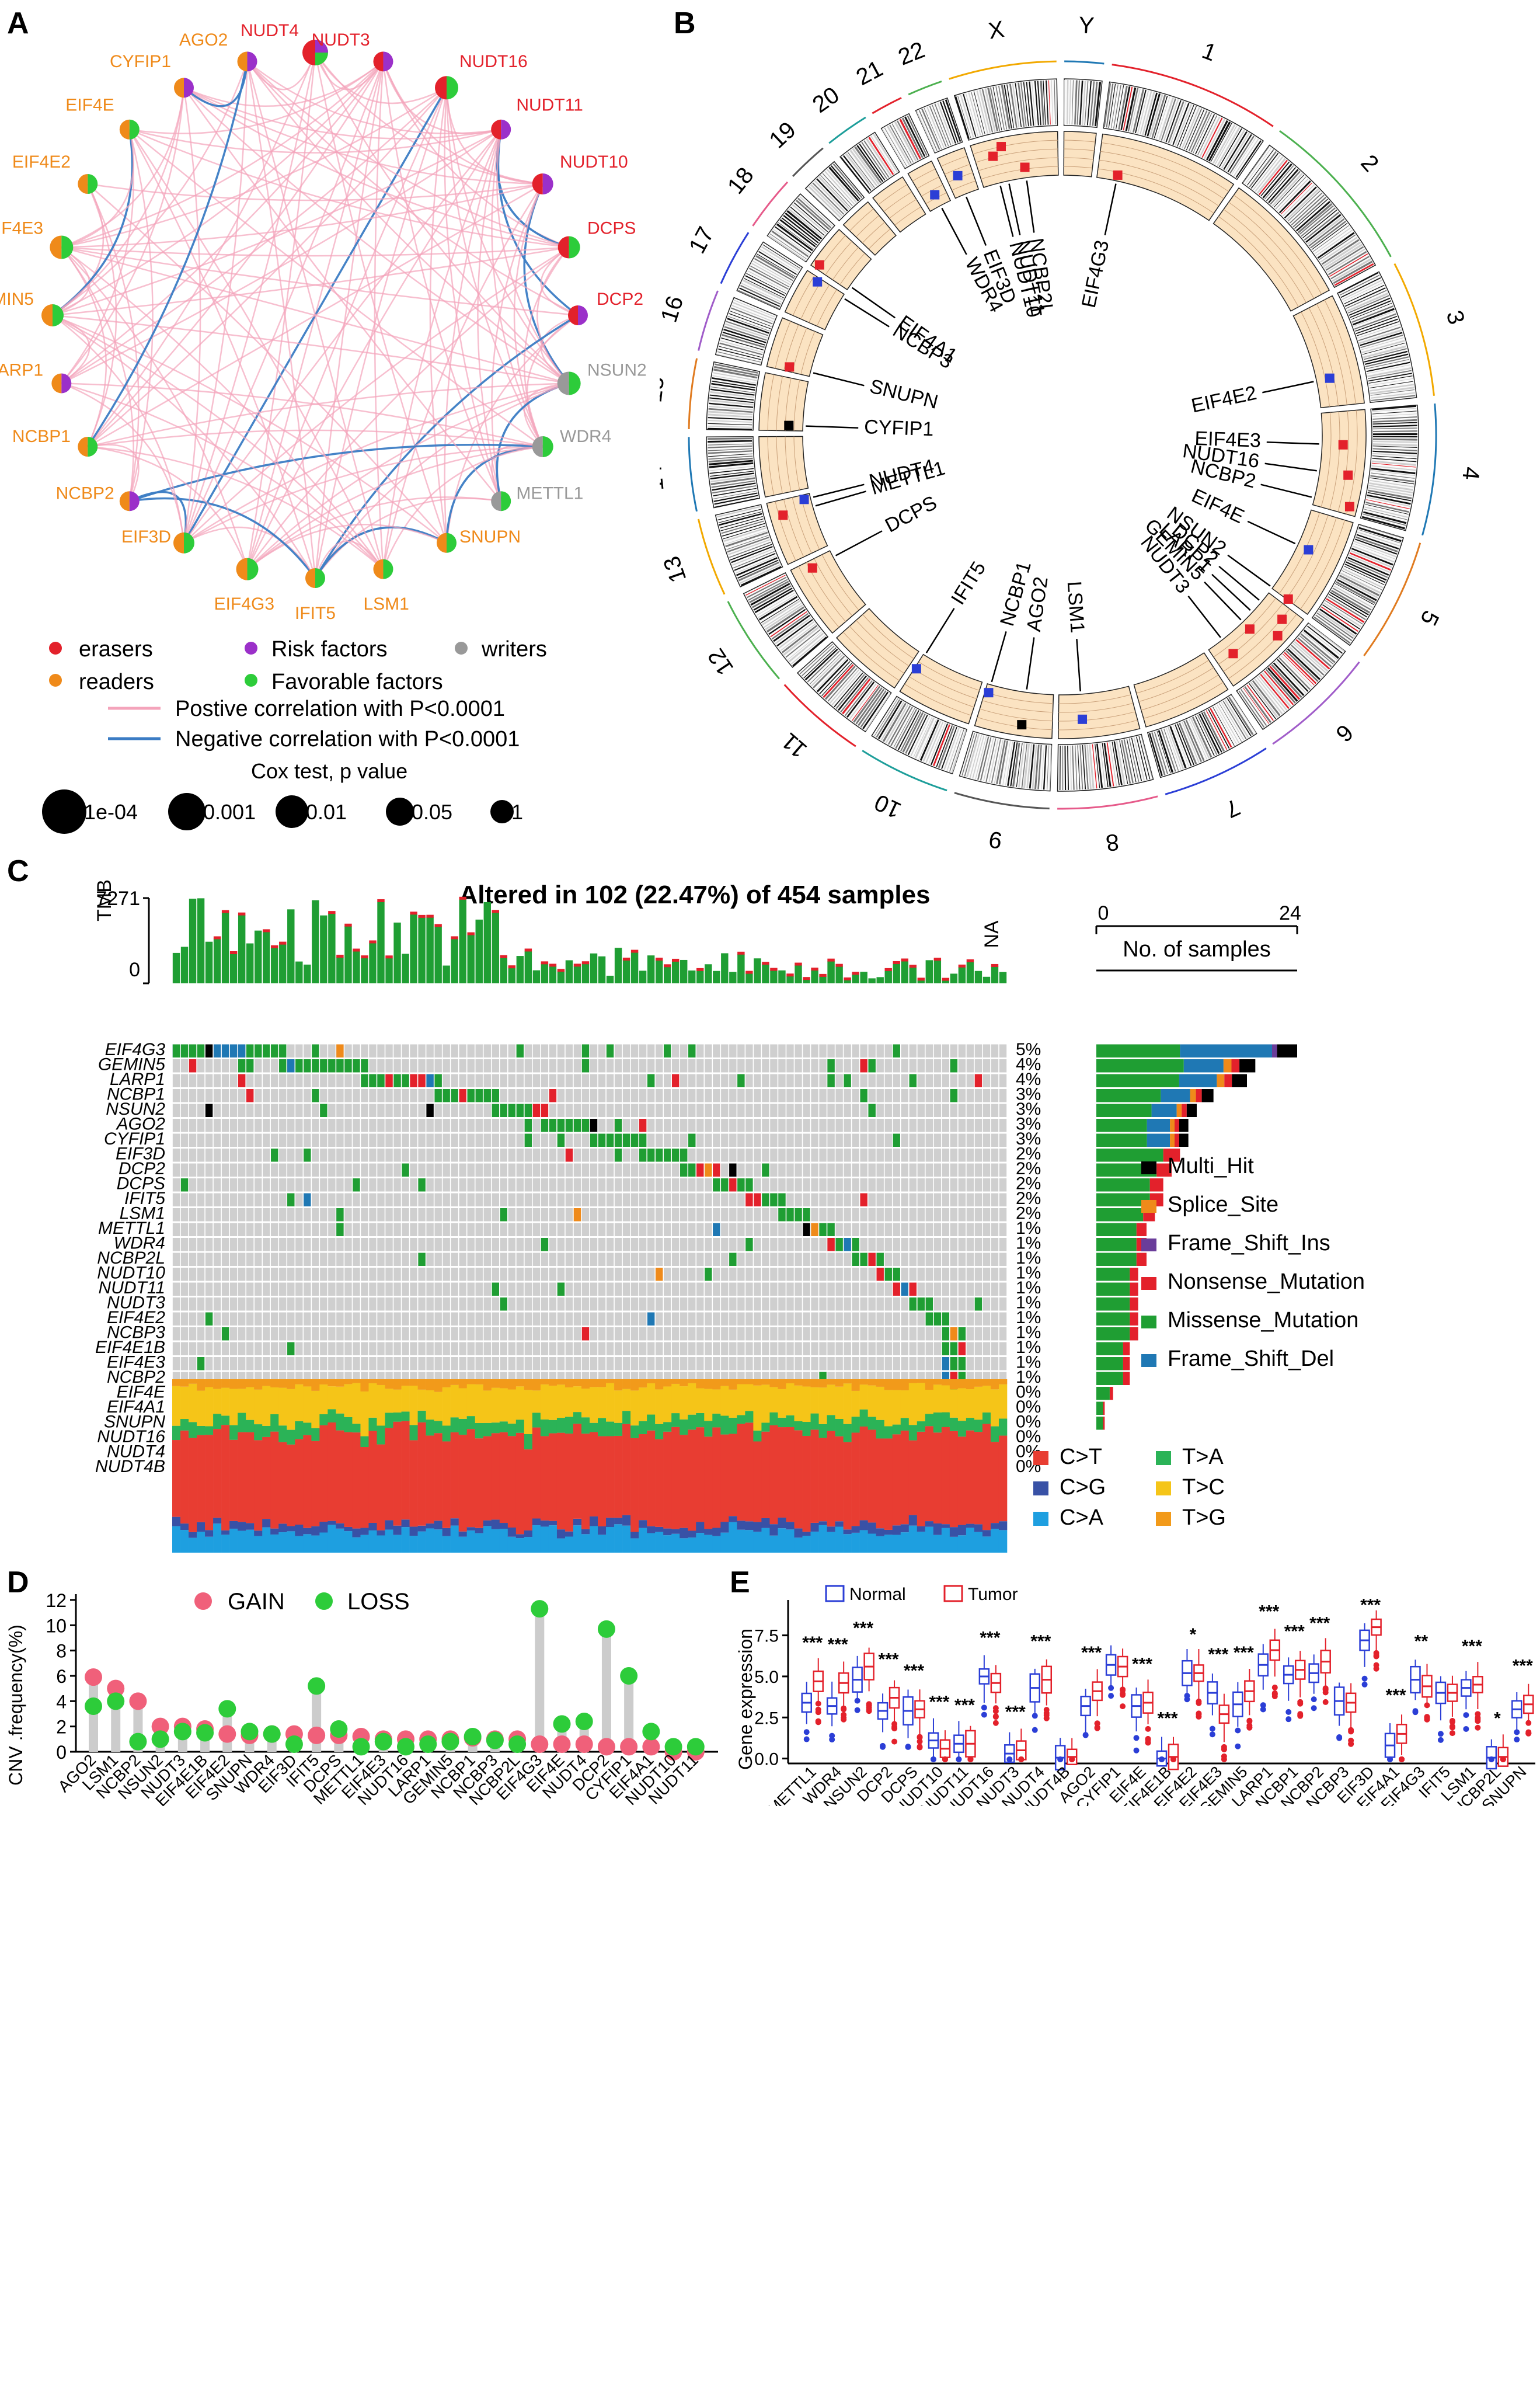  What do you see at coordinates (1104, 913) in the screenshot?
I see `nsamples-min-tick: 0` at bounding box center [1104, 913].